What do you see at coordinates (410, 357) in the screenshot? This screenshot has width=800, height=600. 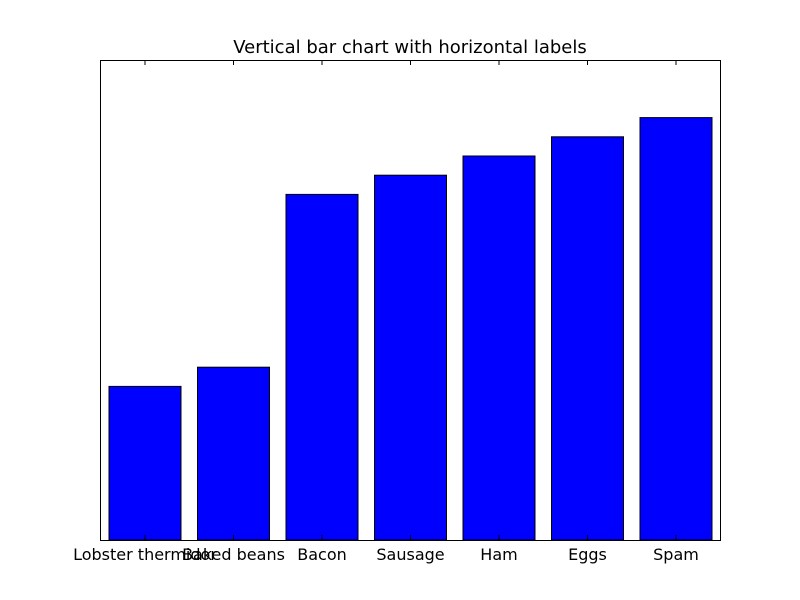 I see `bar-sausage` at bounding box center [410, 357].